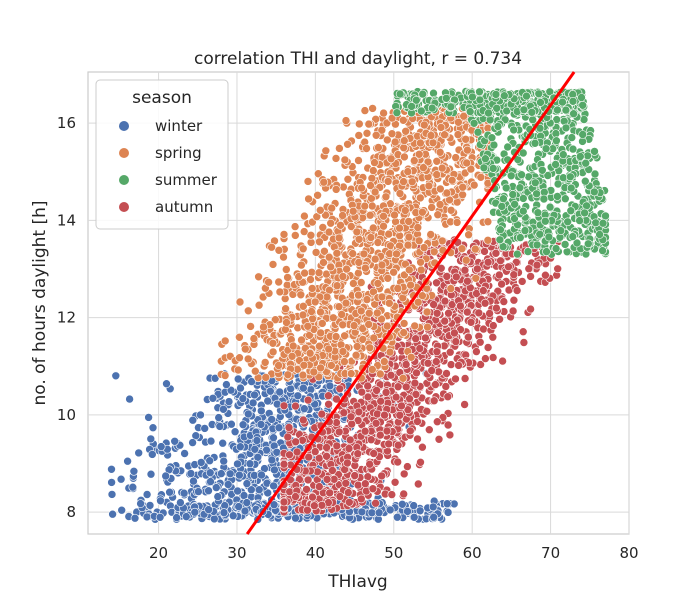 Image resolution: width=700 pixels, height=600 pixels. Describe the element at coordinates (162, 154) in the screenshot. I see `legend: season winter spring summer autumn` at that location.